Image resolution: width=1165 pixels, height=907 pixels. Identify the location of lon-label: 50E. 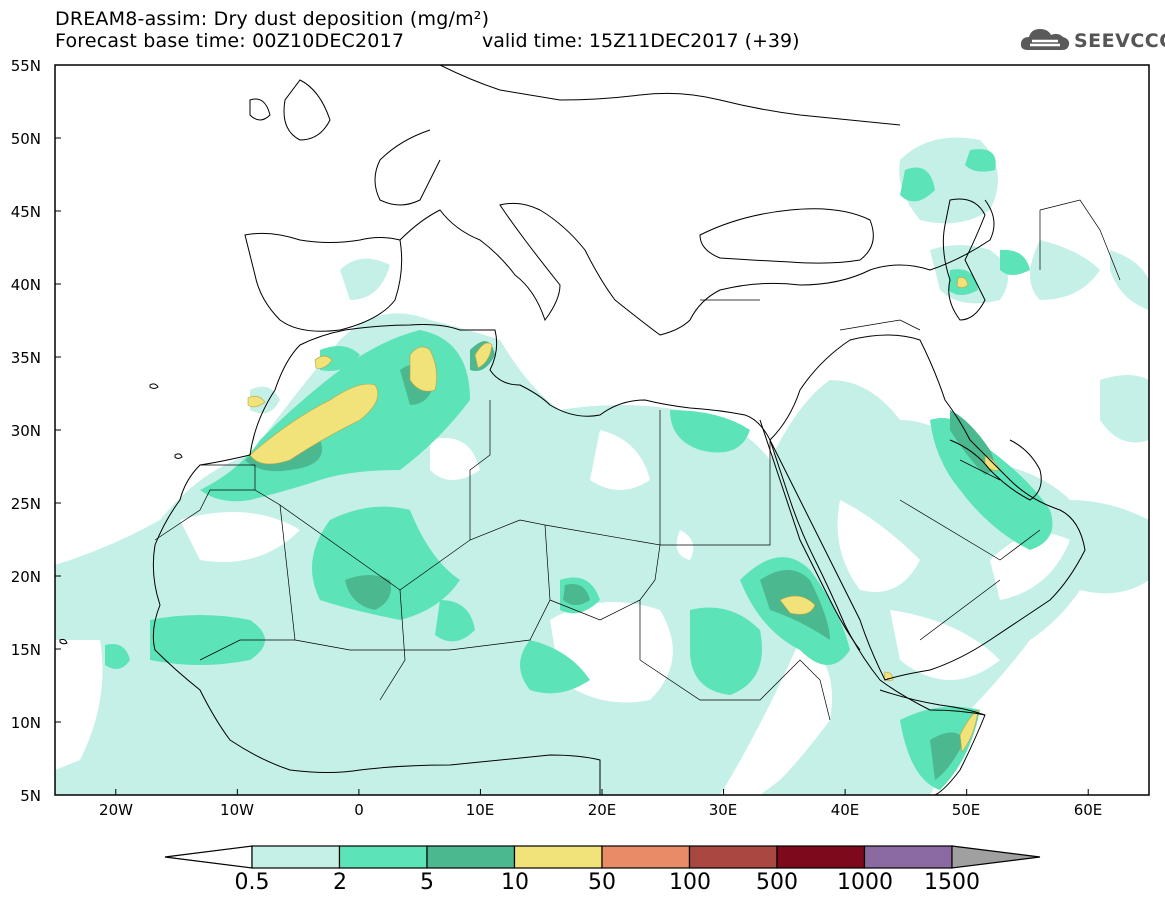
(966, 810).